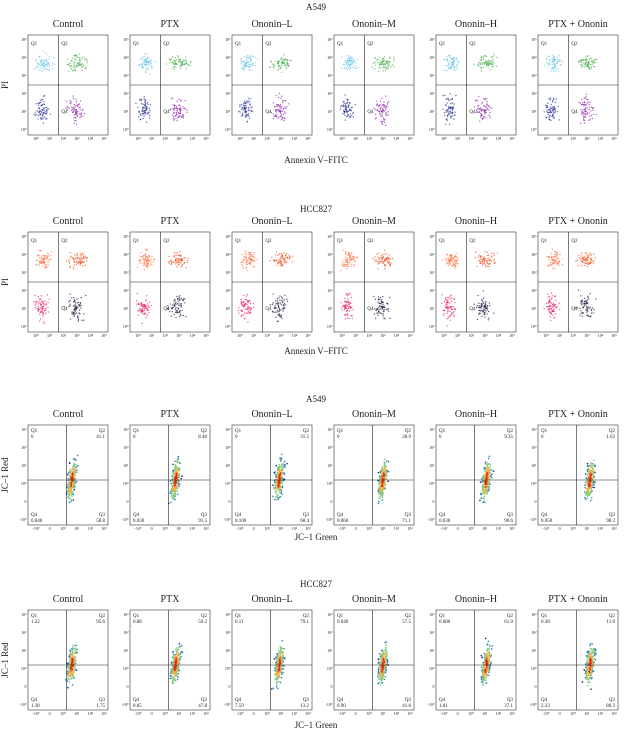 The image size is (632, 738). What do you see at coordinates (330, 93) in the screenshot?
I see `y-tick-label: 10²` at bounding box center [330, 93].